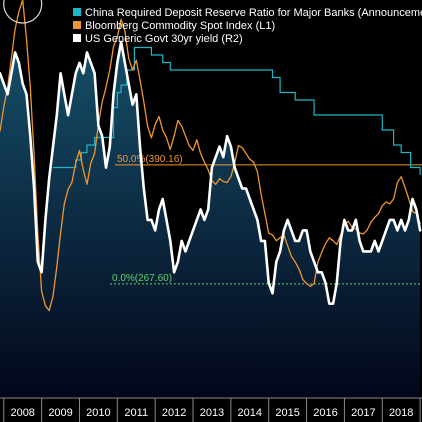 The width and height of the screenshot is (422, 422). What do you see at coordinates (142, 278) in the screenshot?
I see `reference-label-0: 0.0%(267.60)` at bounding box center [142, 278].